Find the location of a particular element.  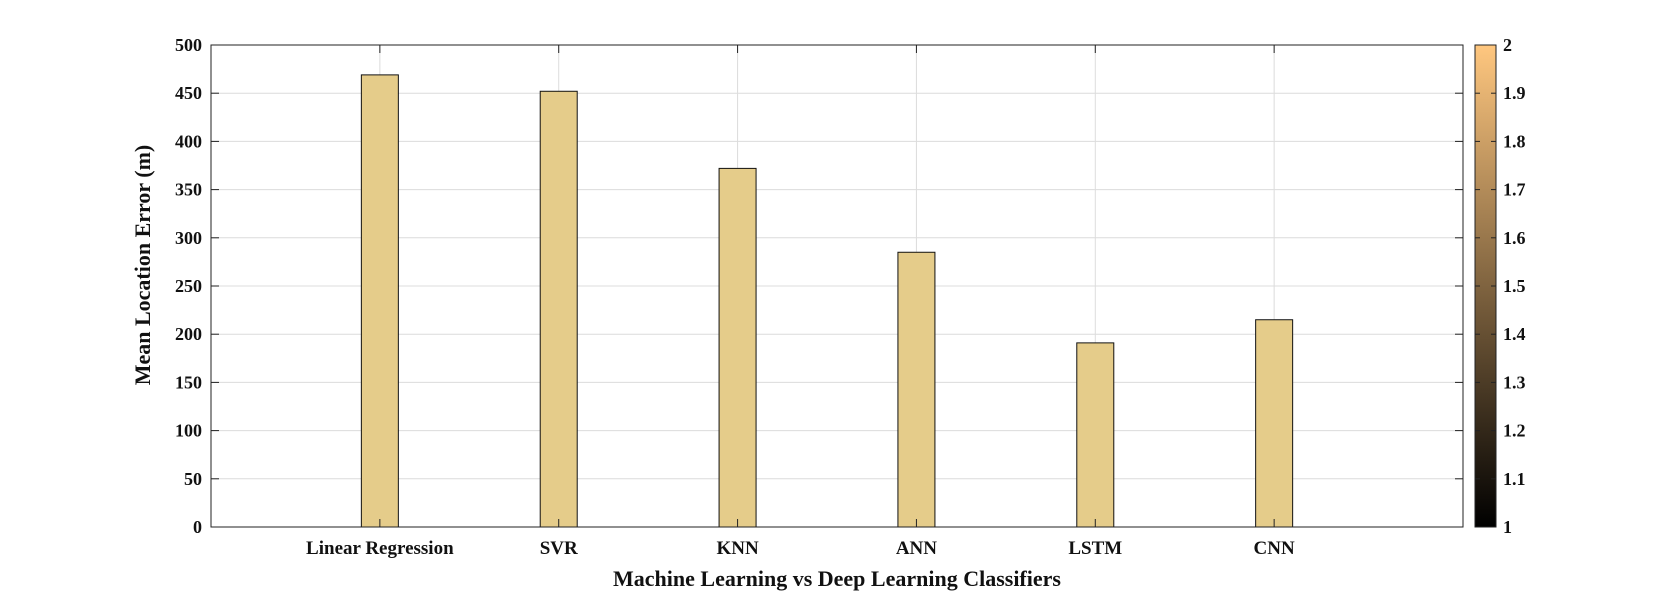

bar-lstm is located at coordinates (1095, 435).